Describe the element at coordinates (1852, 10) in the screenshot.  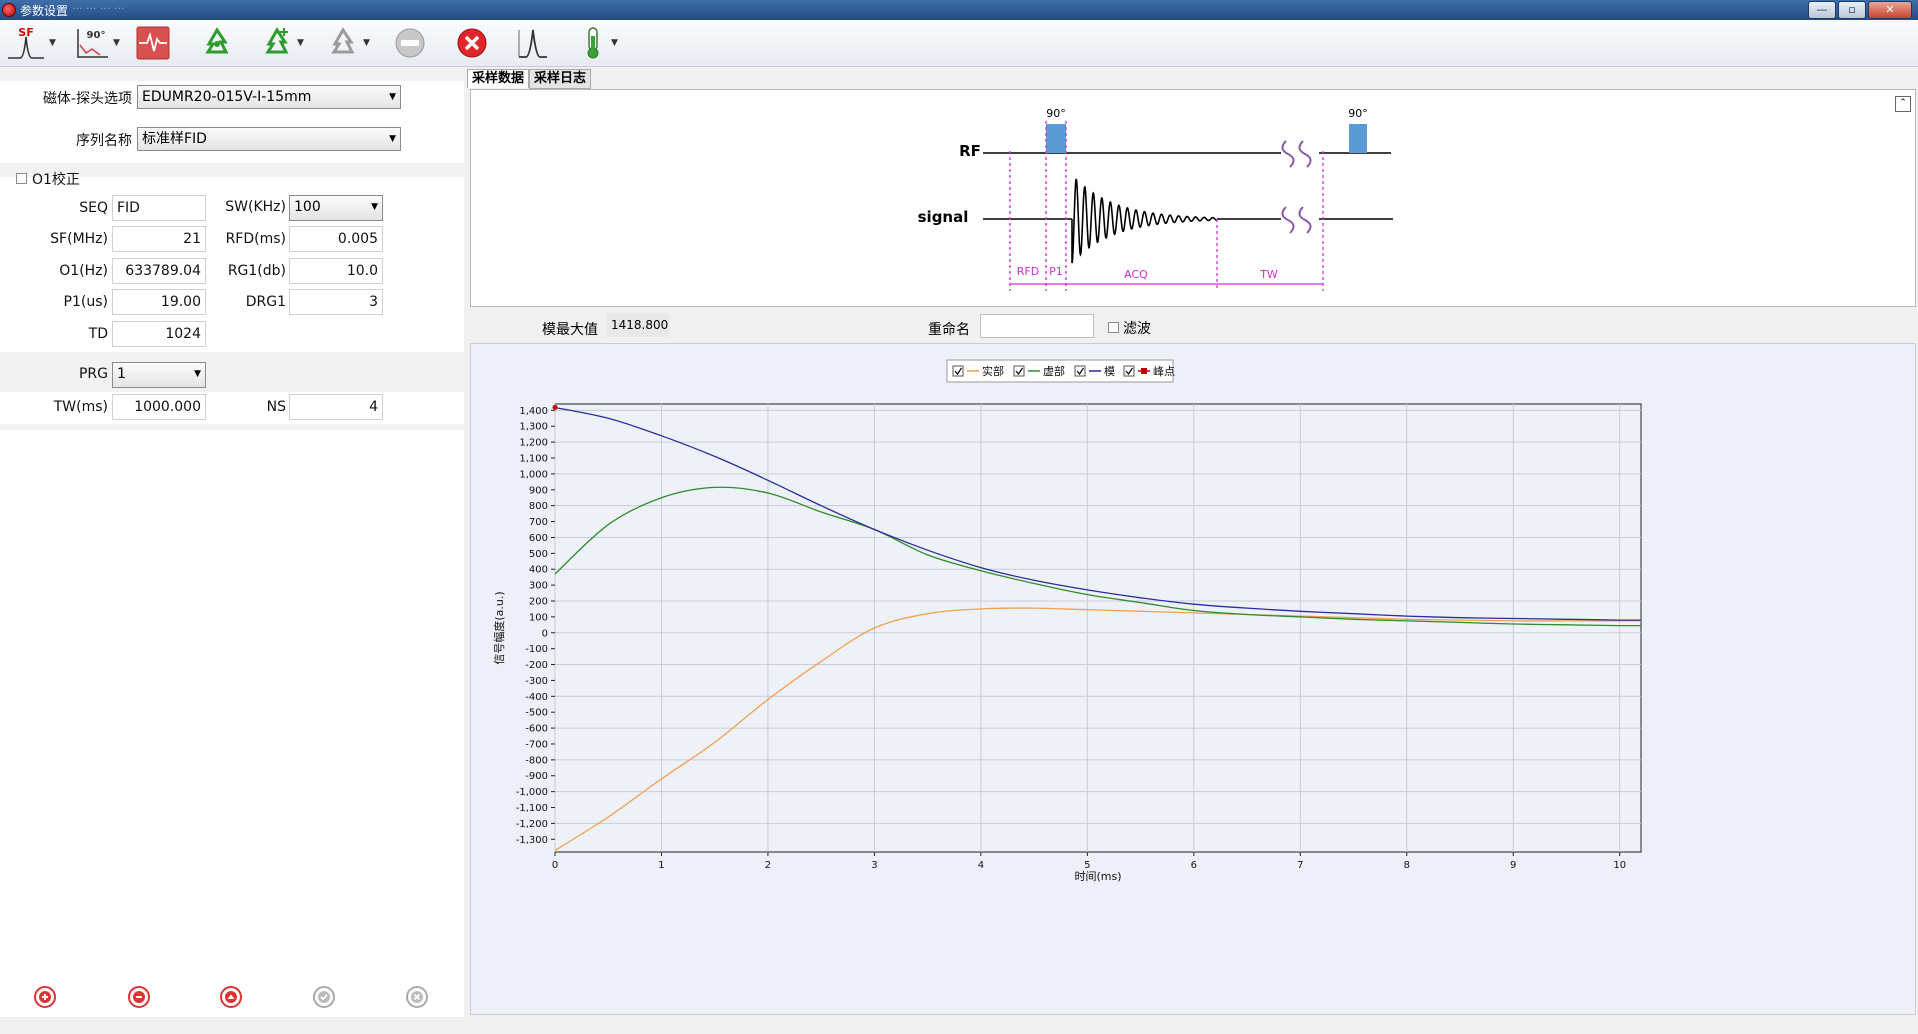
I see `restore-button: ▫` at that location.